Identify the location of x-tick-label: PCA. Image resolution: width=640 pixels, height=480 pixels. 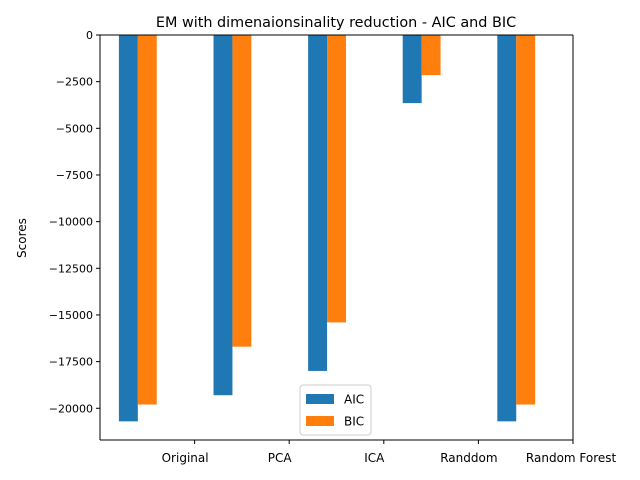
(280, 458).